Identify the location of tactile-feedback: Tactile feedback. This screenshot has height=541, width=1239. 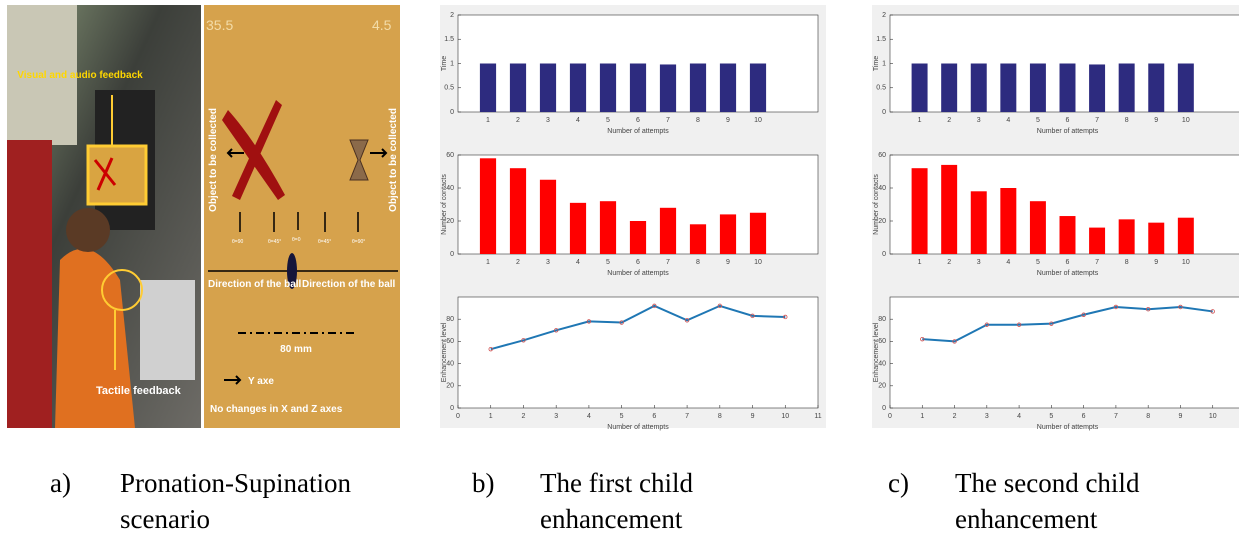
(139, 391).